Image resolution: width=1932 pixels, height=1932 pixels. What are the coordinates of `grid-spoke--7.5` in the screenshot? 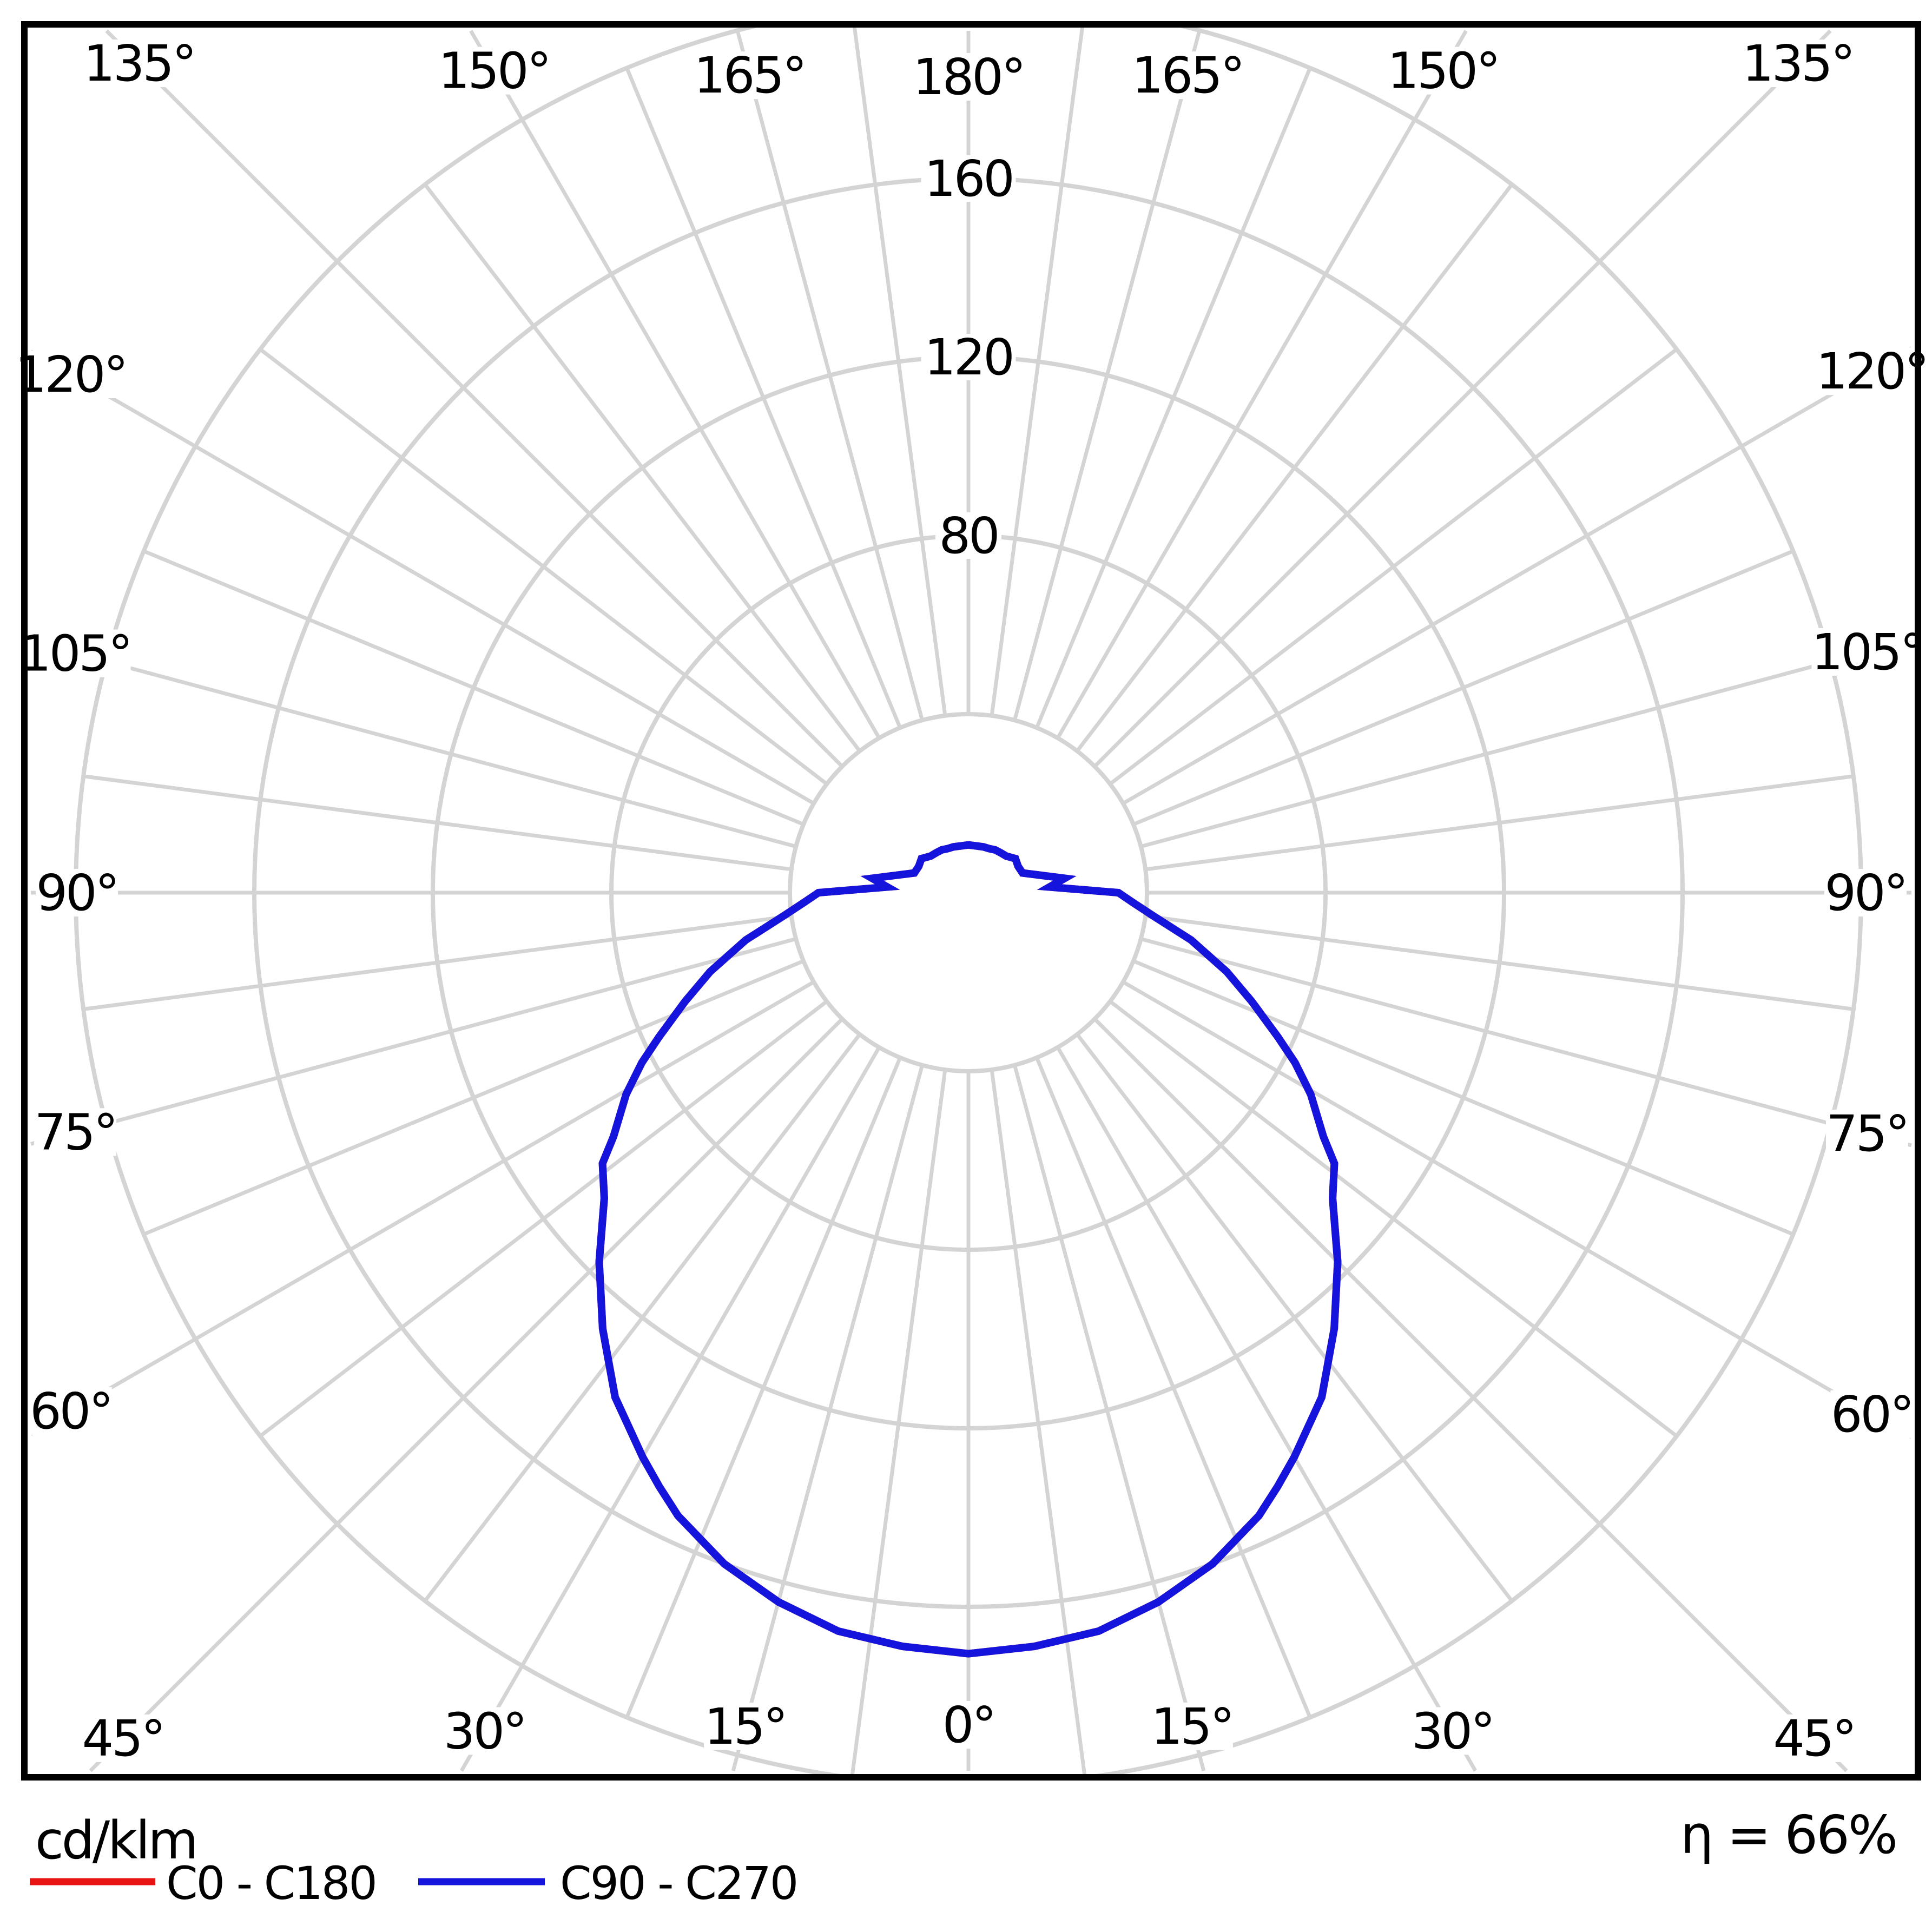 It's located at (898, 1422).